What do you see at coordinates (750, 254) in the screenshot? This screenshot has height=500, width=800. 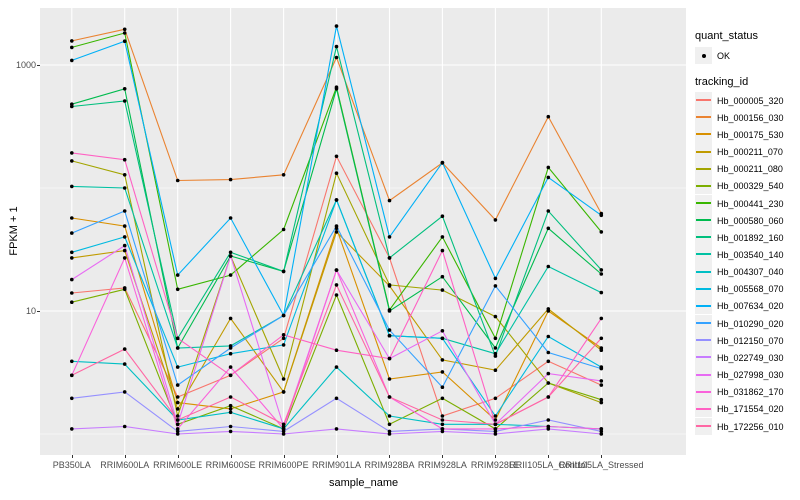 I see `legend-label: Hb_003540_140` at bounding box center [750, 254].